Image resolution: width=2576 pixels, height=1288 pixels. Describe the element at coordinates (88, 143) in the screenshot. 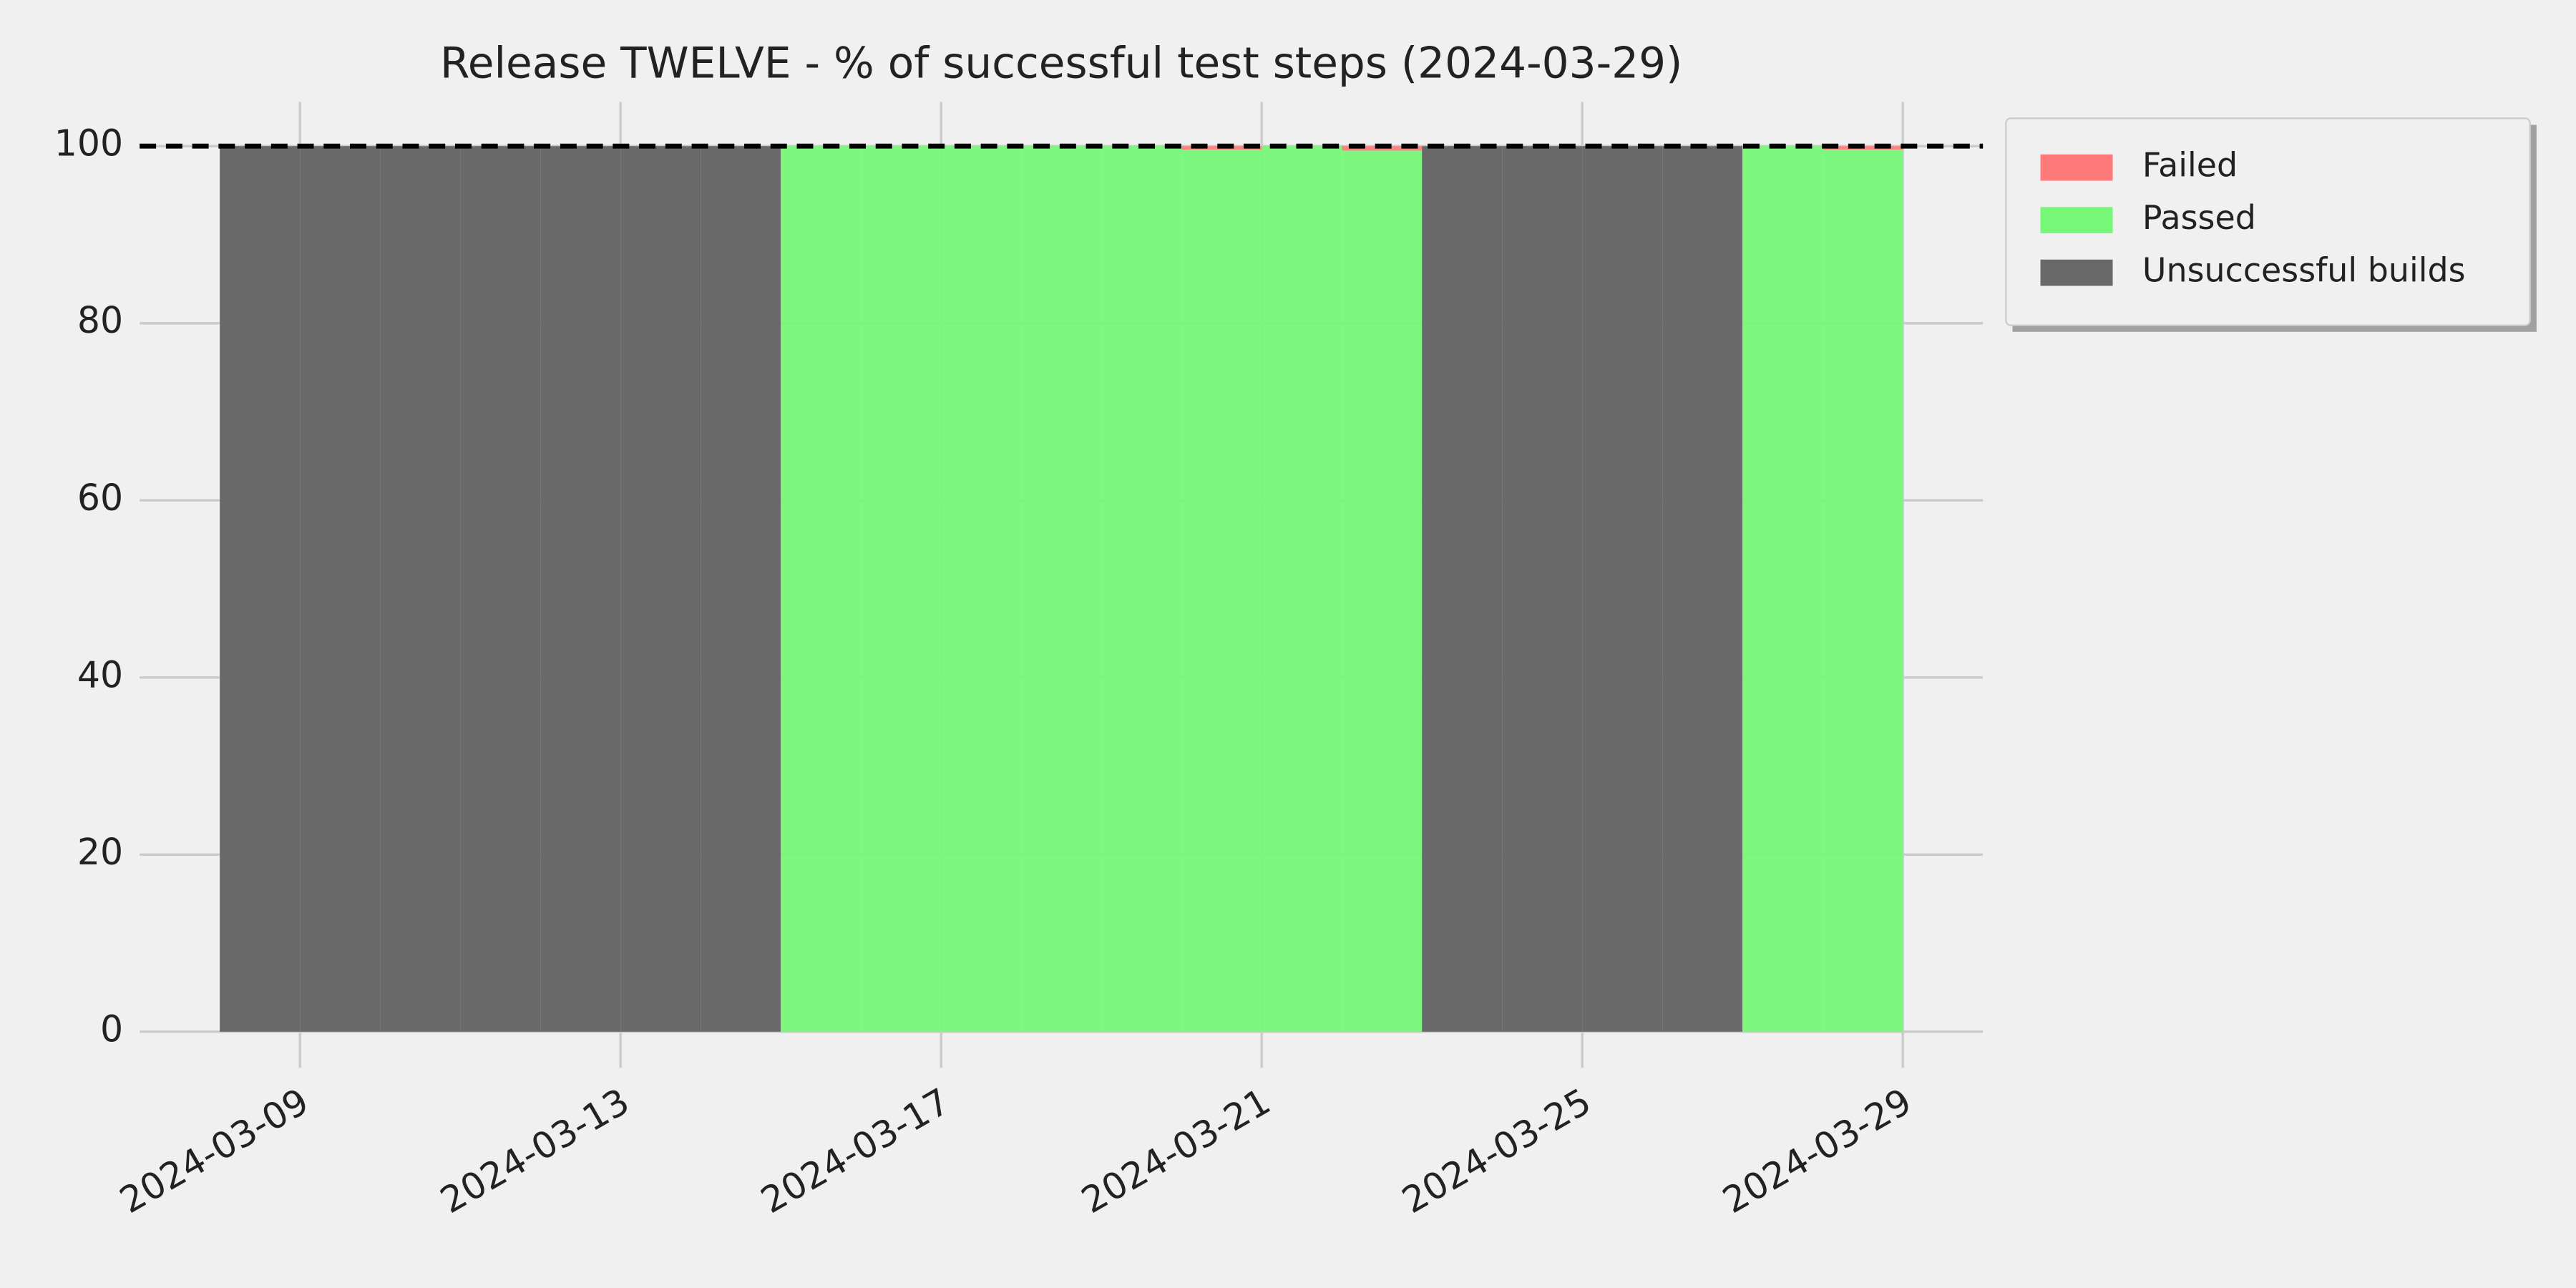

I see `y-tick-label: 100` at that location.